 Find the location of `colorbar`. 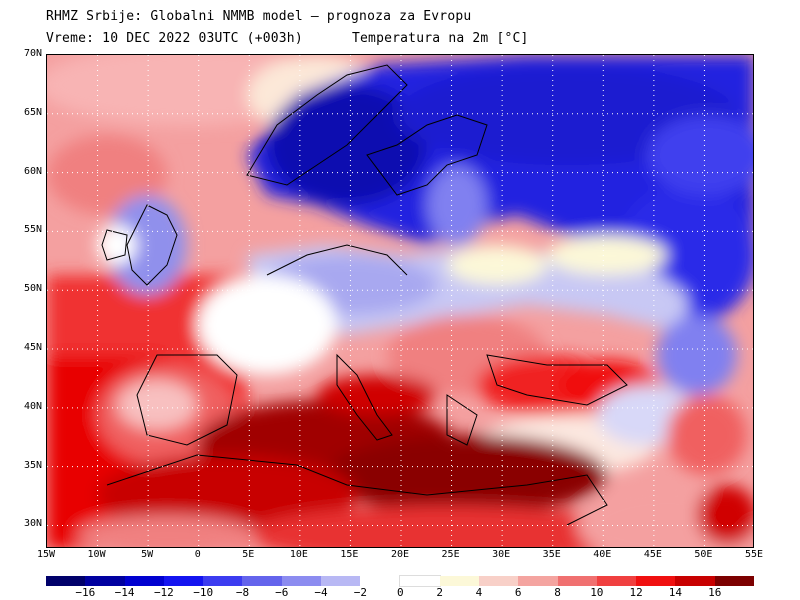

colorbar is located at coordinates (400, 581).